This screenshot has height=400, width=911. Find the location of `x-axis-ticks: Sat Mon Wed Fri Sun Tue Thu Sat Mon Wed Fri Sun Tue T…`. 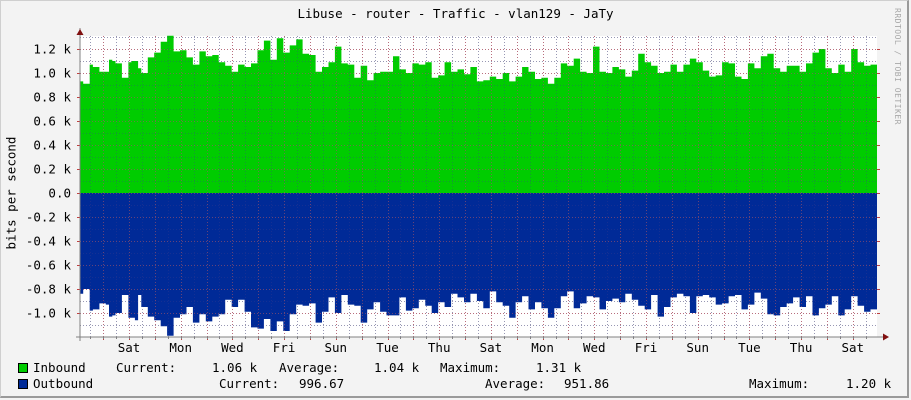

x-axis-ticks: Sat Mon Wed Fri Sun Tue Thu Sat Mon Wed Fri Sun Tue T… is located at coordinates (478, 346).